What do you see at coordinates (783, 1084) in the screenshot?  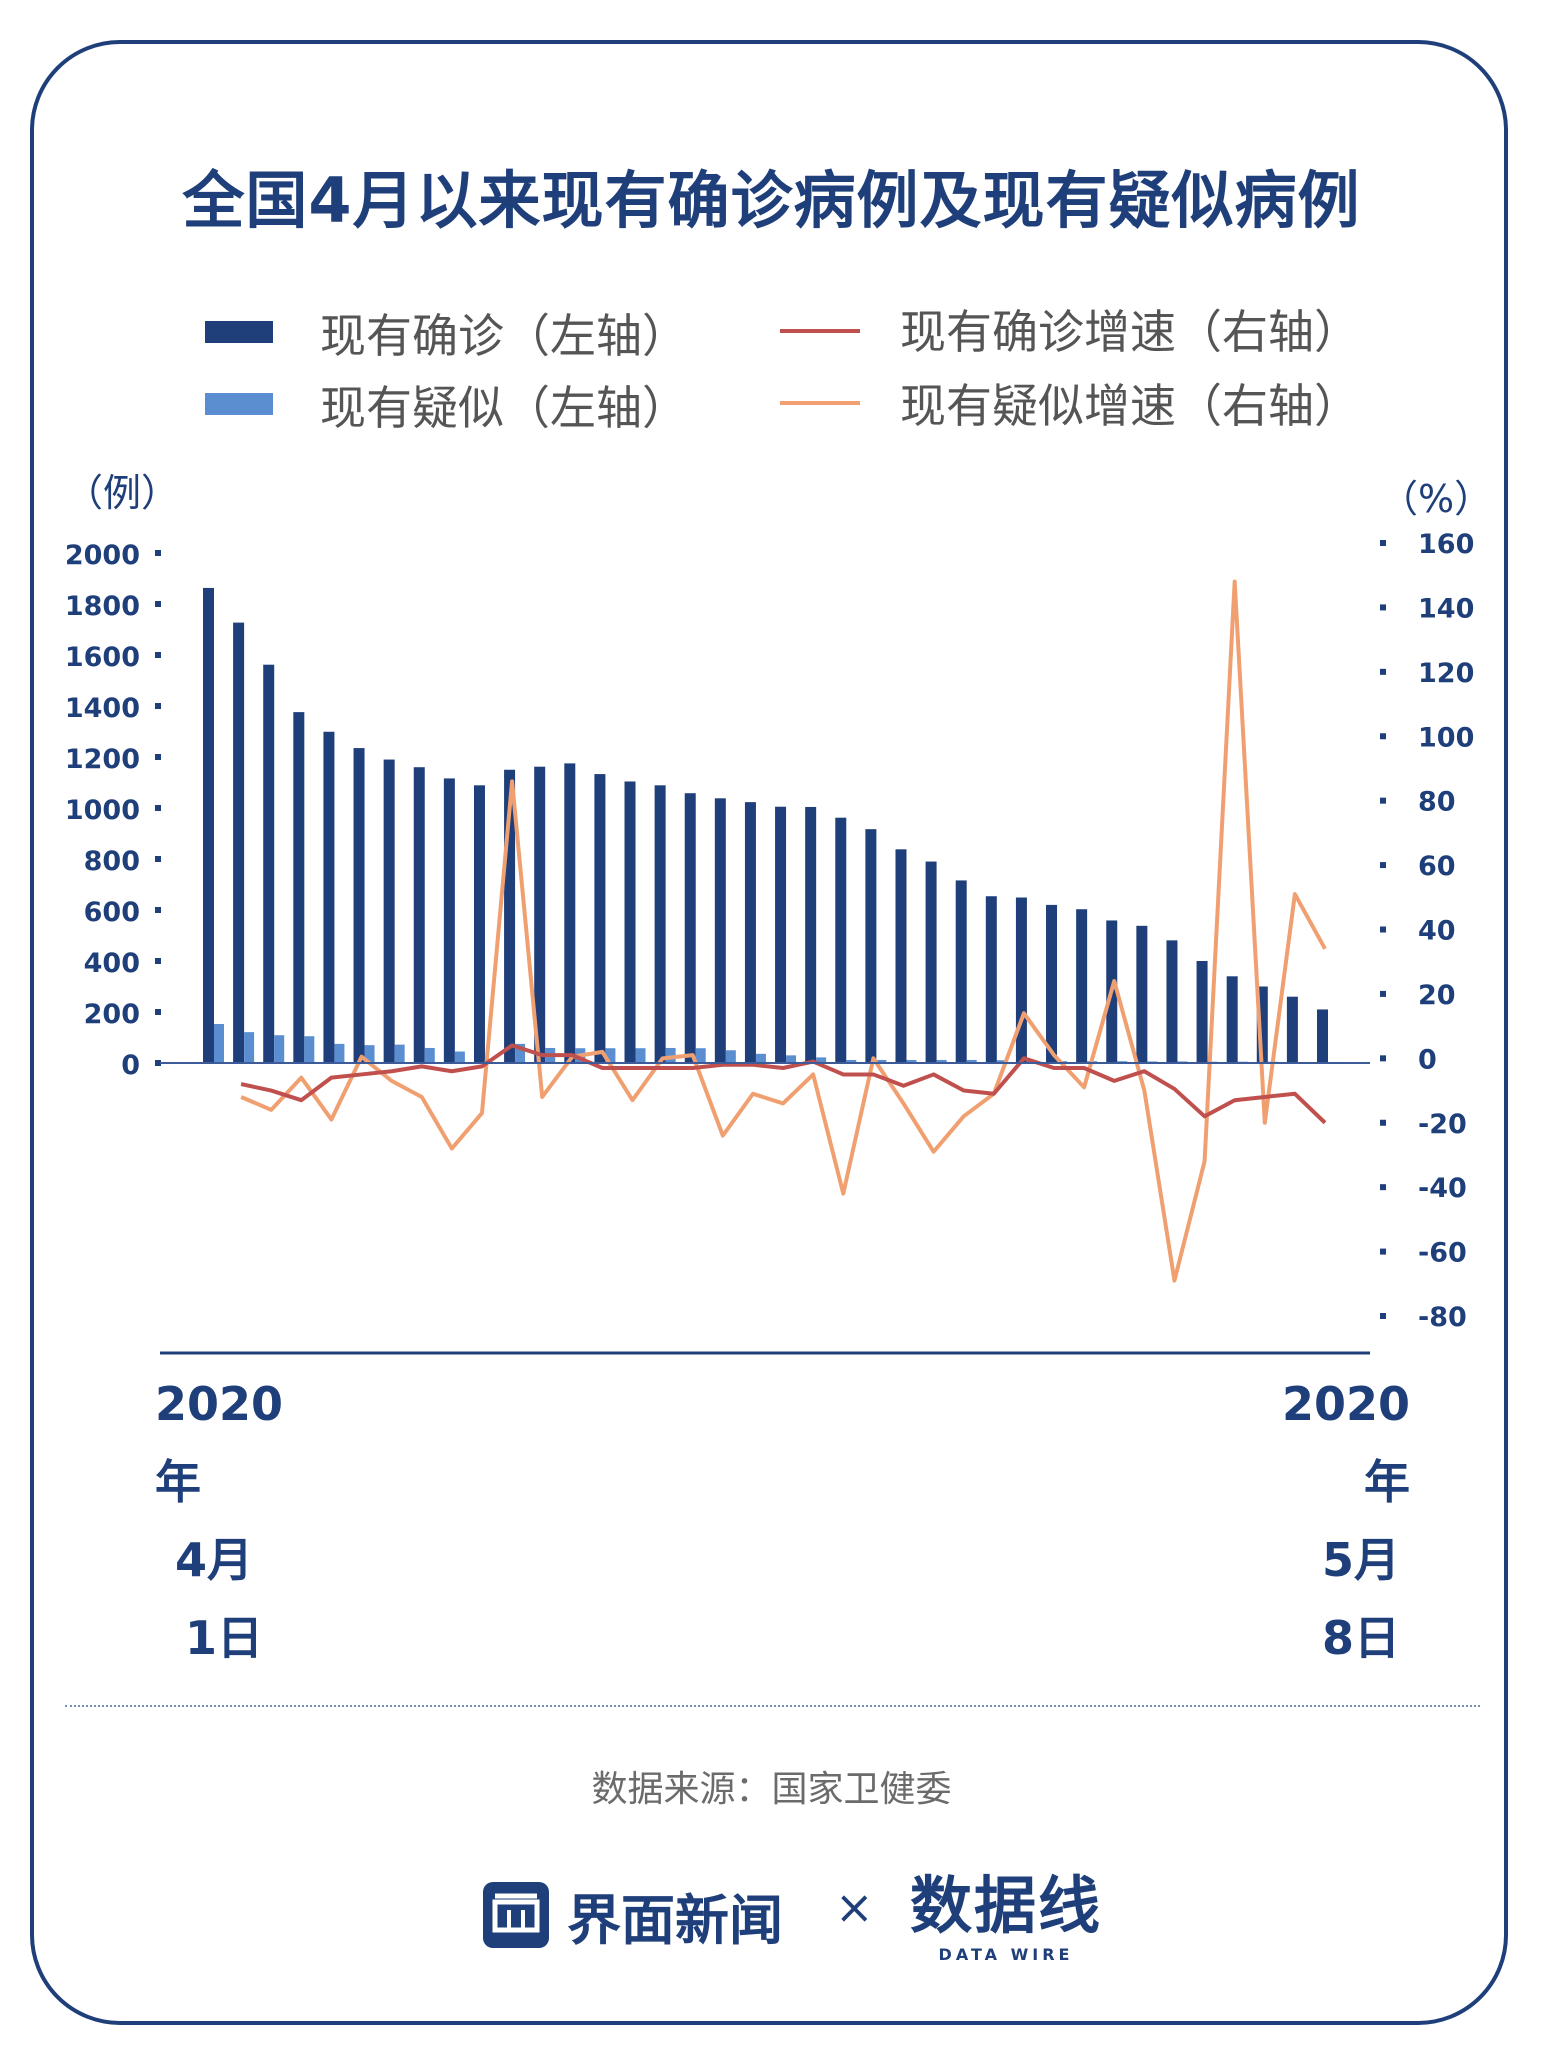 I see `line-confirmed-rate` at bounding box center [783, 1084].